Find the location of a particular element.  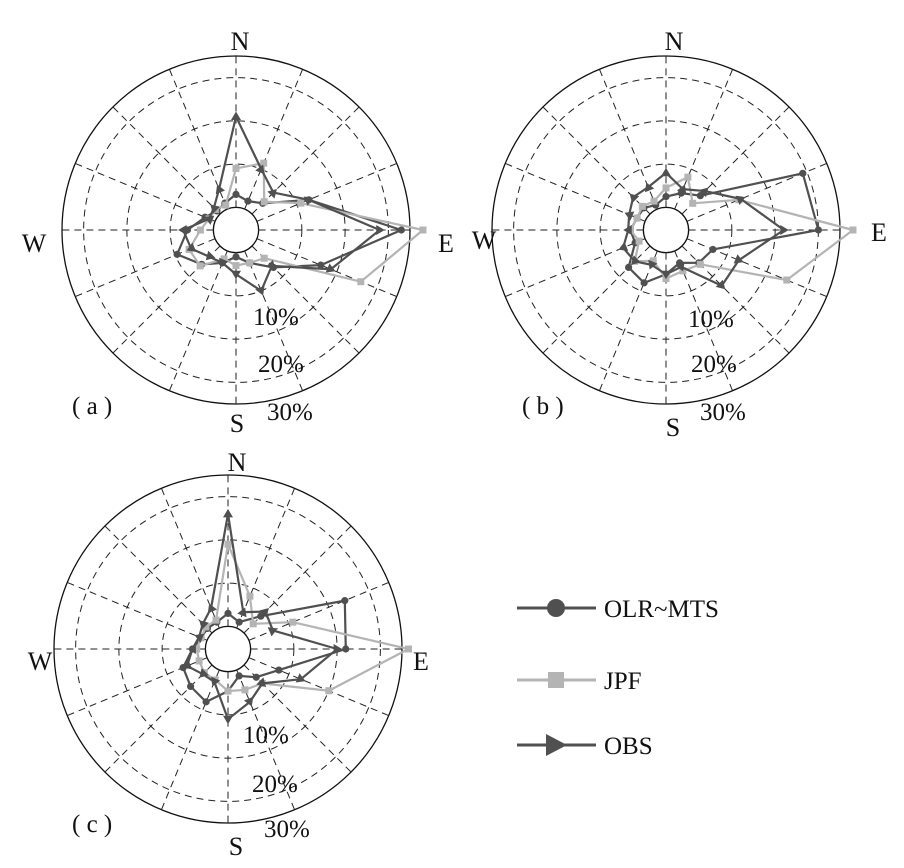

legend-item-obs: OBS is located at coordinates (585, 746).